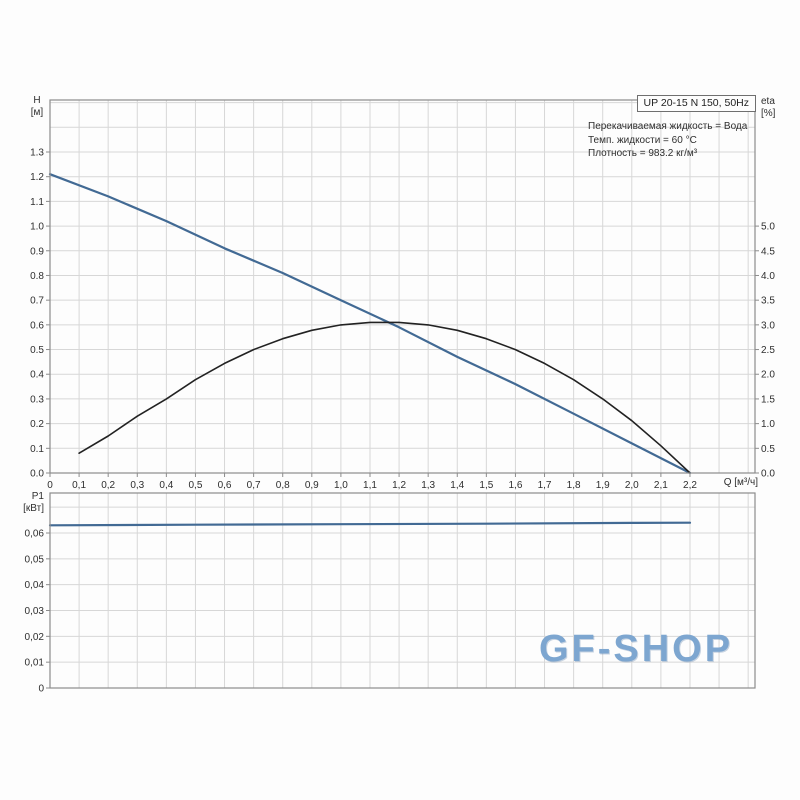 The image size is (800, 800). I want to click on p1-curve, so click(370, 524).